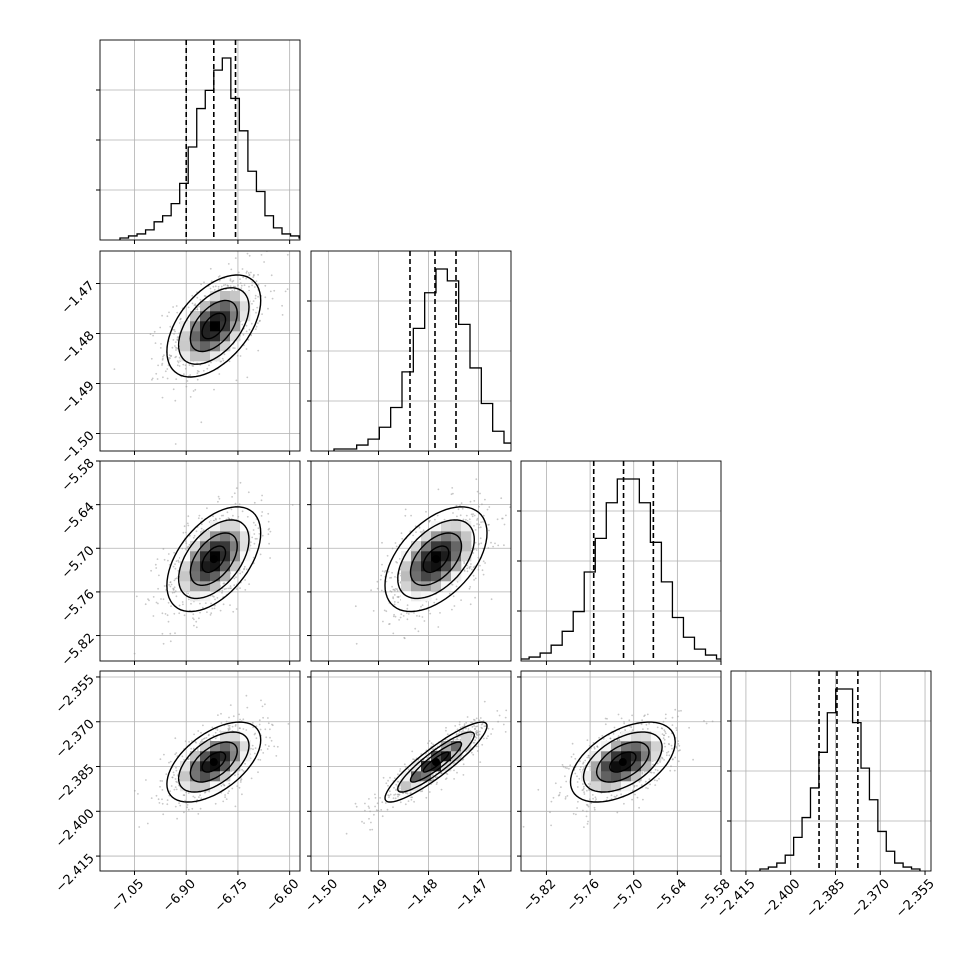  I want to click on x-tick-label: −2.385, so click(826, 898).